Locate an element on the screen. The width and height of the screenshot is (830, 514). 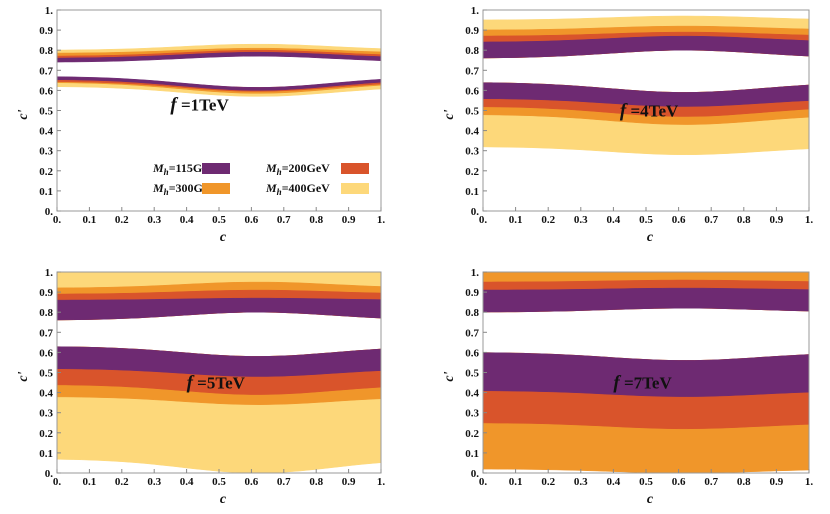
y-tick-label: 0.7 is located at coordinates (472, 333).